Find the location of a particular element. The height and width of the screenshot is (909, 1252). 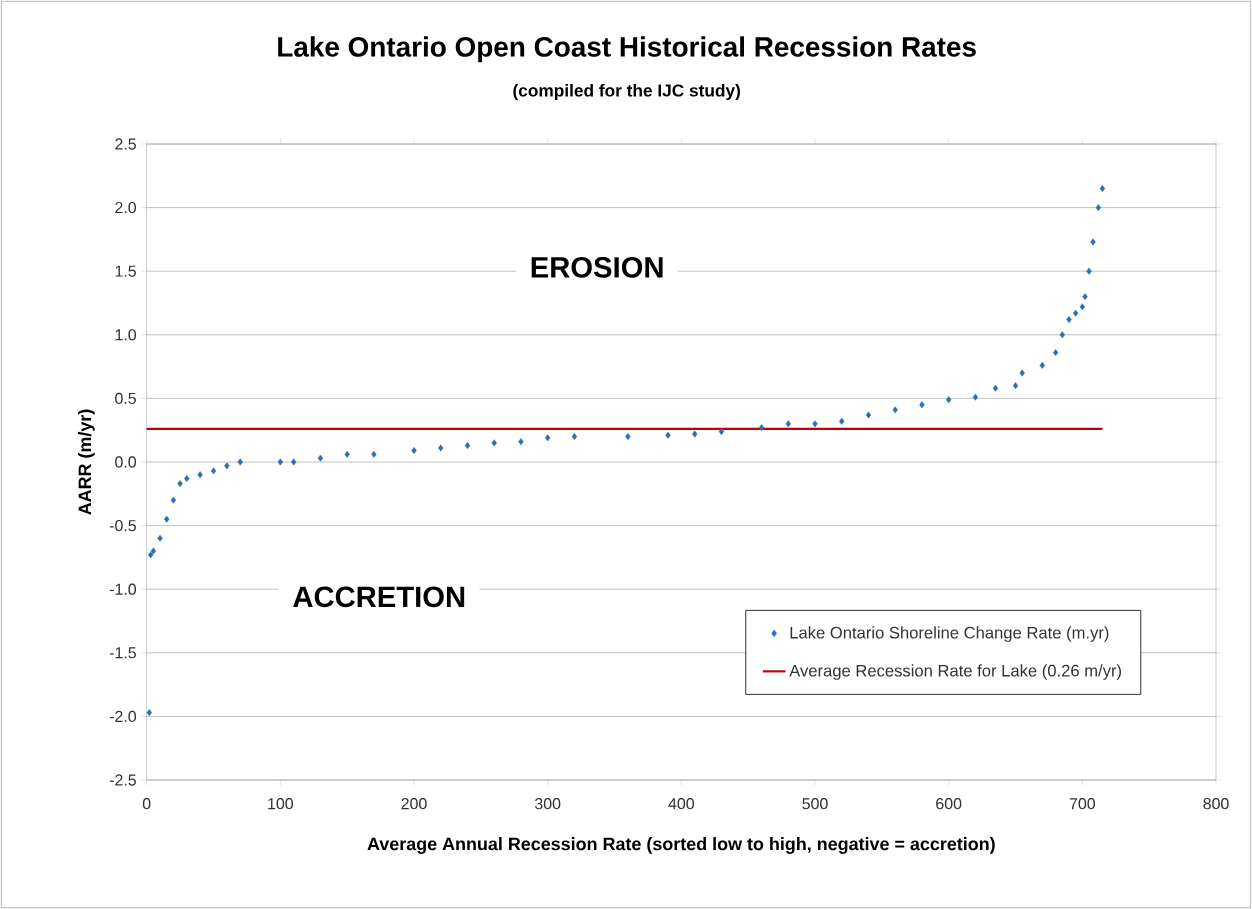

chart-subtitle: (compiled for the IJC study) is located at coordinates (626, 92).